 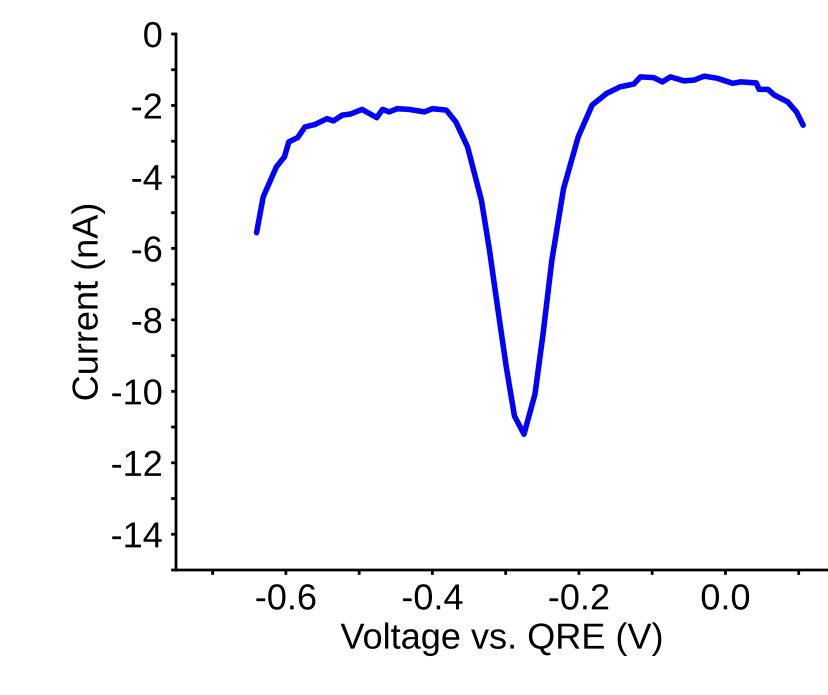 What do you see at coordinates (146, 106) in the screenshot?
I see `y-tick-label: -2` at bounding box center [146, 106].